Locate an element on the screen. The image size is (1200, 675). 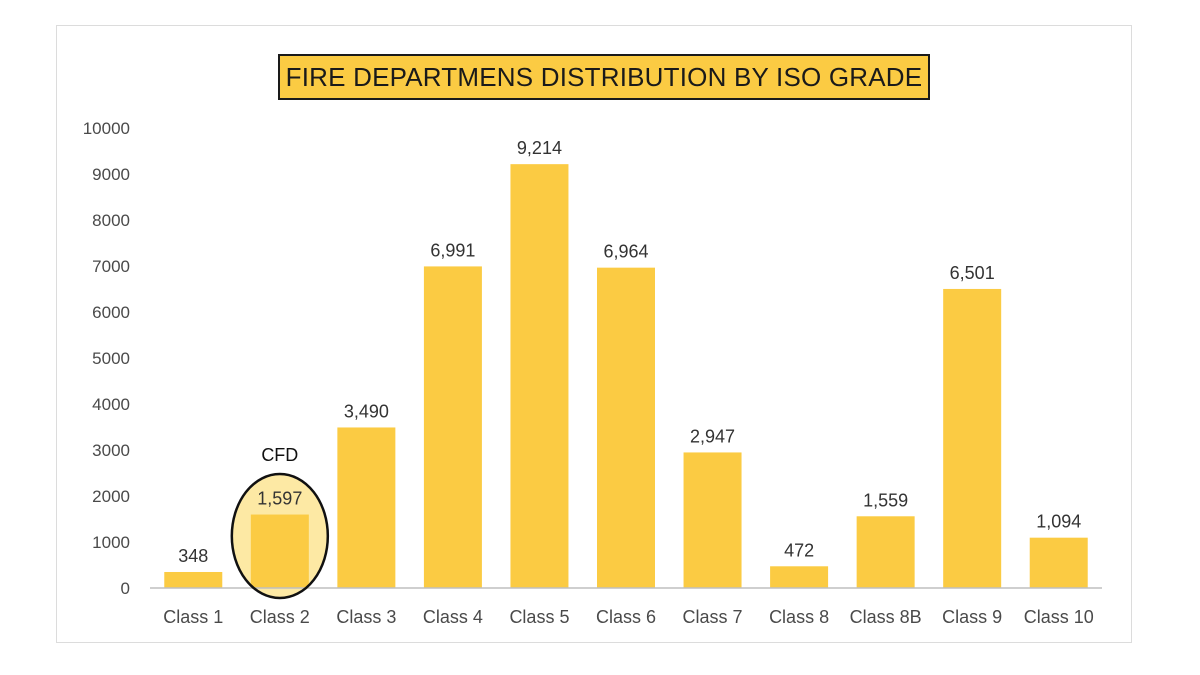
y-tick-label: 8000 is located at coordinates (111, 220).